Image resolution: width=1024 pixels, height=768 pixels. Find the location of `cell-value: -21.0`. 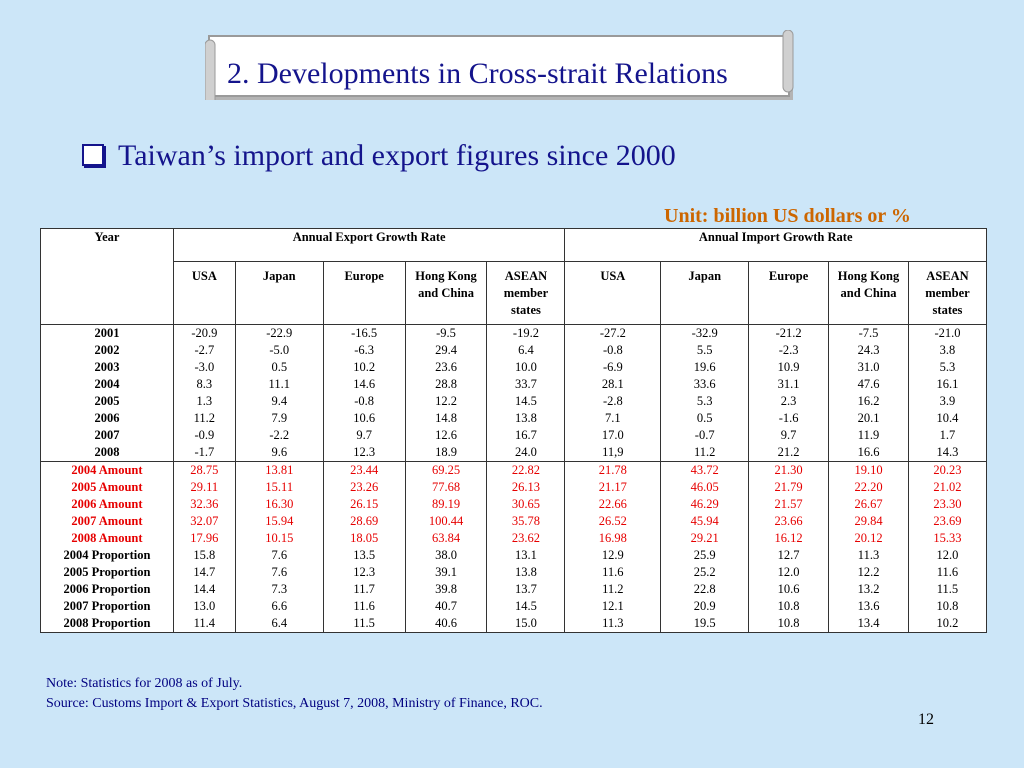

cell-value: -21.0 is located at coordinates (947, 333).